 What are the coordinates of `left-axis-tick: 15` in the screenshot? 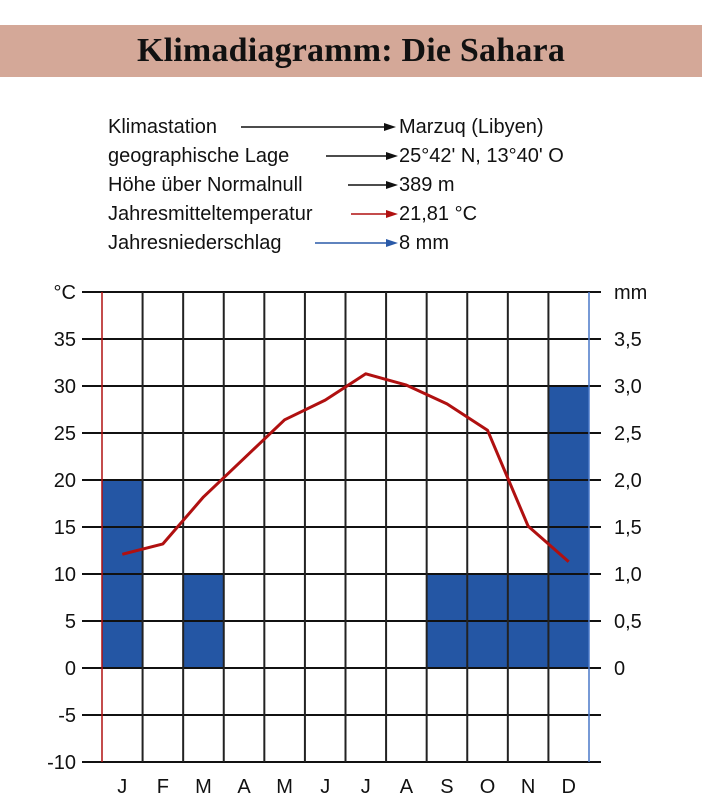 It's located at (65, 528).